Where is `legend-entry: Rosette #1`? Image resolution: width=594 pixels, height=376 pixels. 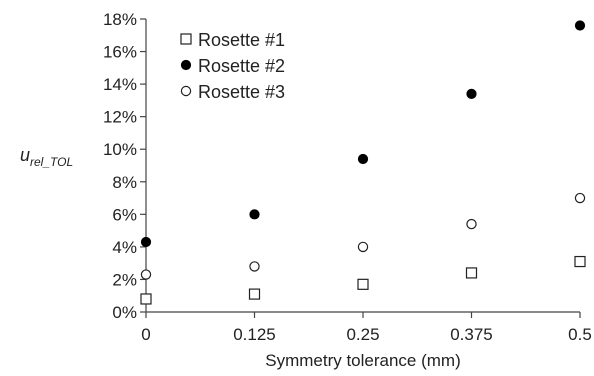 legend-entry: Rosette #1 is located at coordinates (232, 40).